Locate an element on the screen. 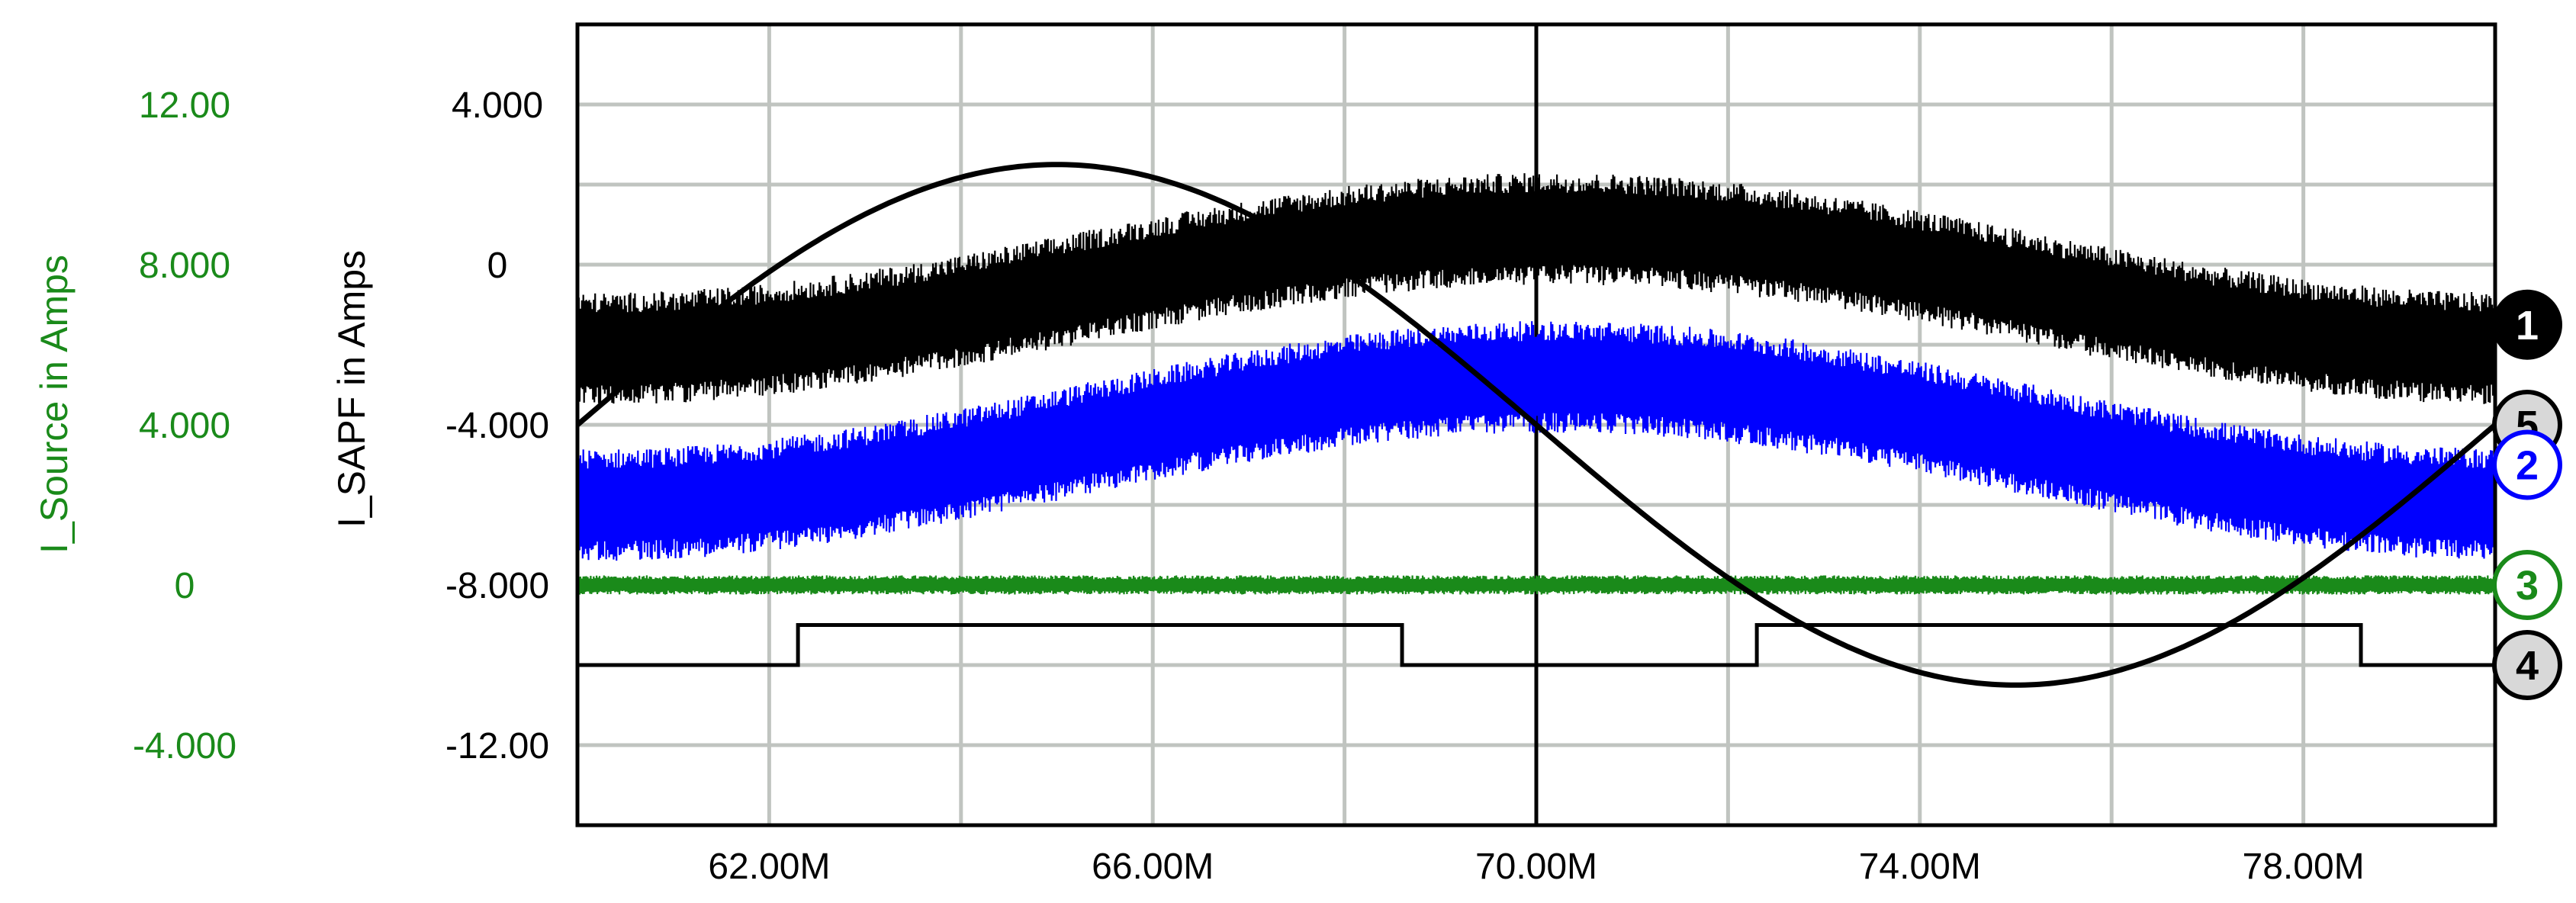  badge-label: 4 is located at coordinates (2527, 666).